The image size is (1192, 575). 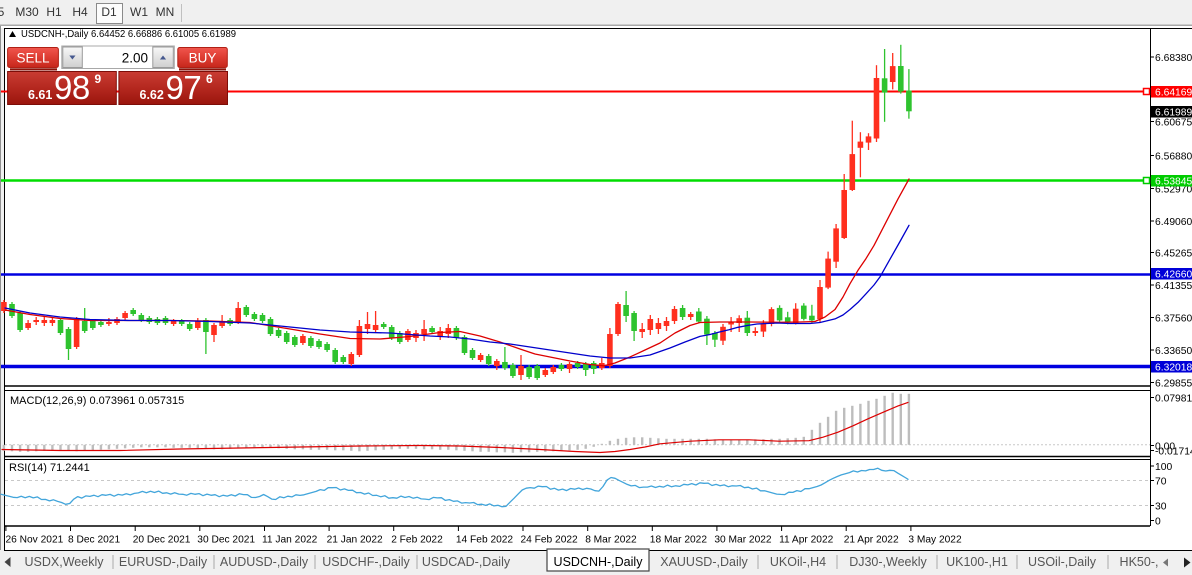 I want to click on svg-text: 24 Feb 2022, so click(x=550, y=540).